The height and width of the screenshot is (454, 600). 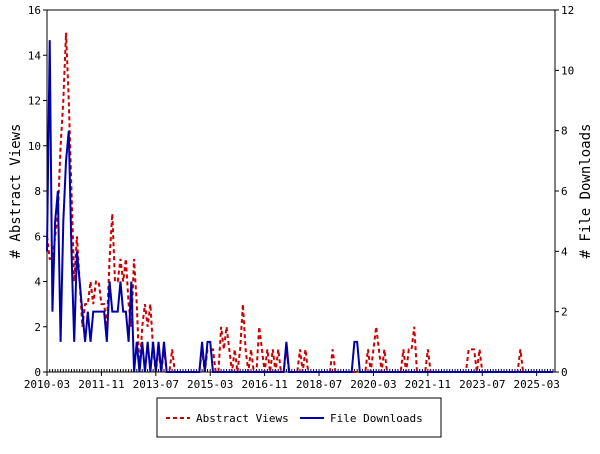 What do you see at coordinates (564, 372) in the screenshot?
I see `y2-tick-label: 0` at bounding box center [564, 372].